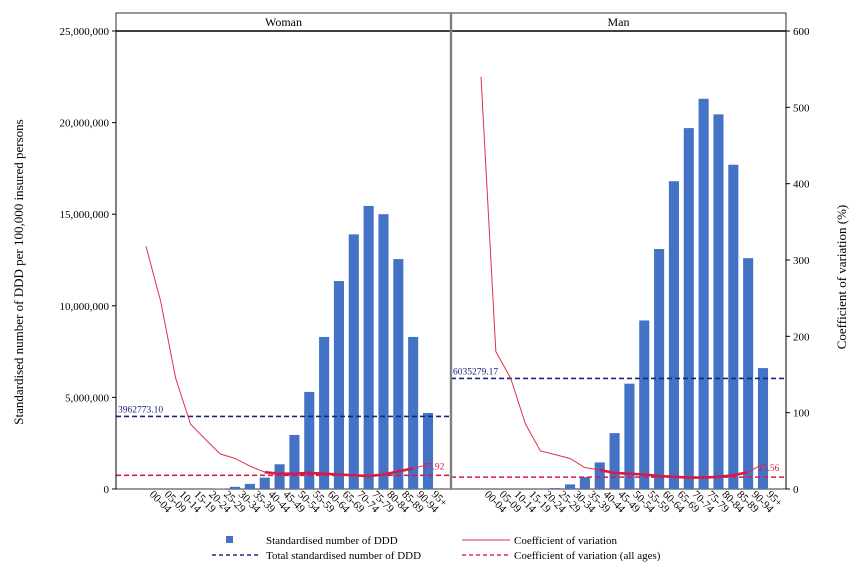 This screenshot has height=576, width=864. I want to click on y-tick-label: 5,000,000, so click(87, 398).